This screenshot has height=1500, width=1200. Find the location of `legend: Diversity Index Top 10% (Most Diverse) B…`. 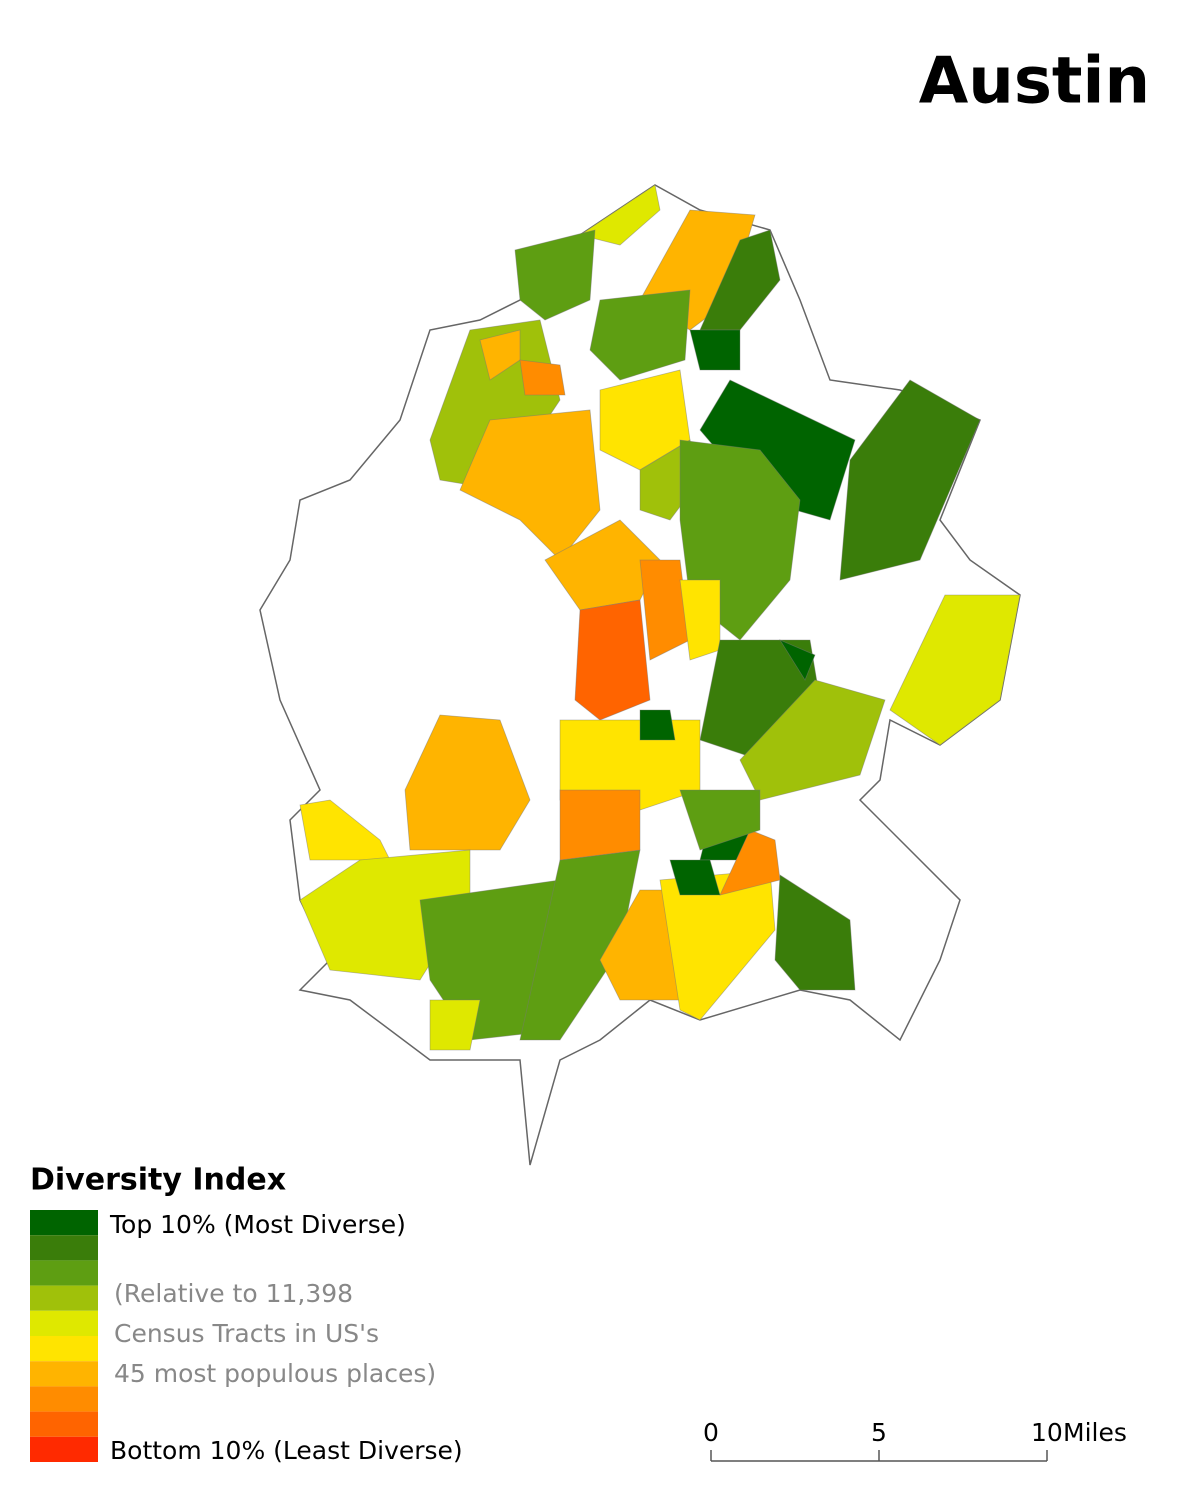

legend: Diversity Index Top 10% (Most Diverse) B… is located at coordinates (246, 1314).